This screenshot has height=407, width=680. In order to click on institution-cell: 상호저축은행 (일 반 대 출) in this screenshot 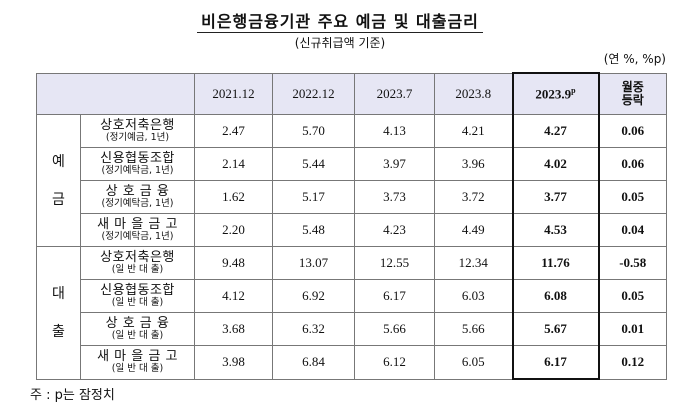, I will do `click(137, 263)`.